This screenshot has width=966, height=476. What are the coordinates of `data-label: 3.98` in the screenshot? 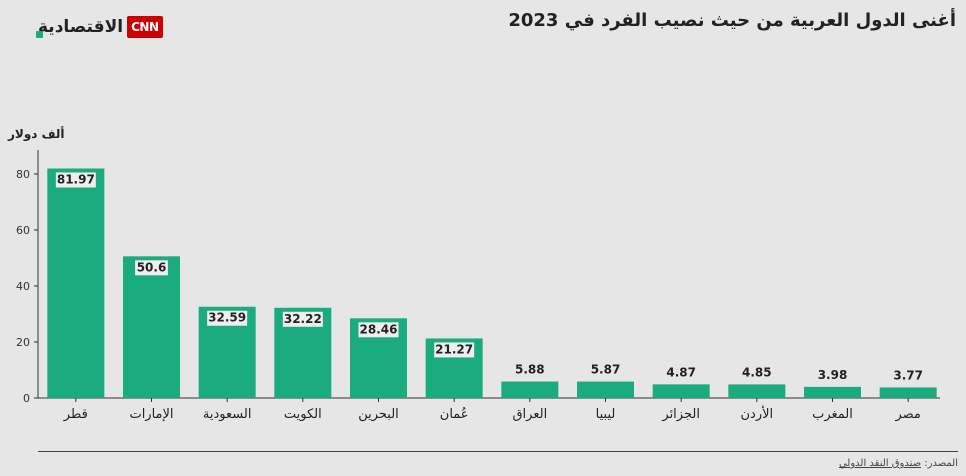 It's located at (833, 375).